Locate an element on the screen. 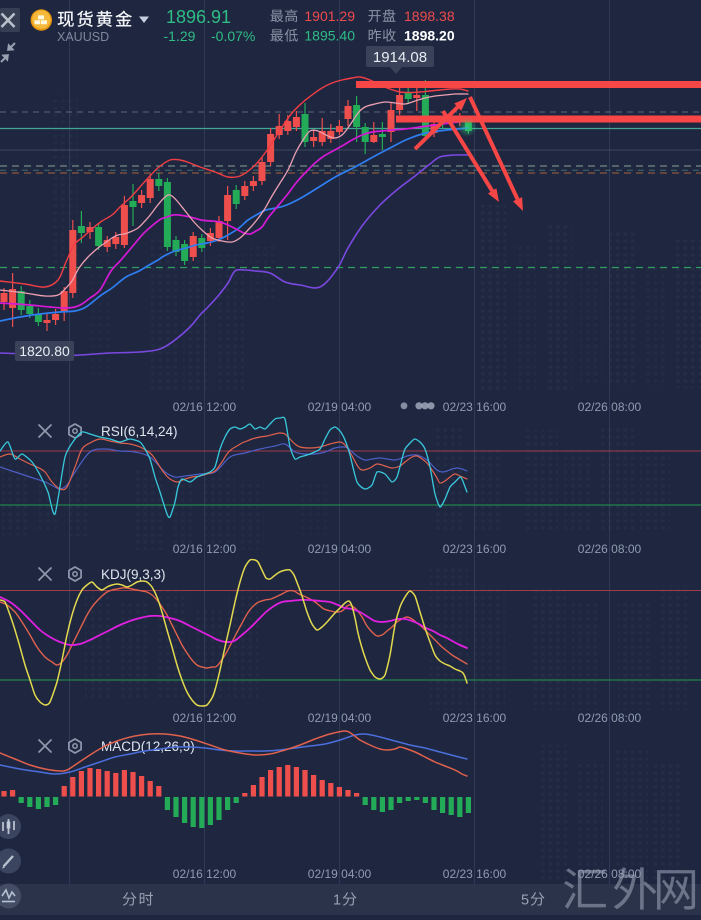  svg-text: 1914.08 is located at coordinates (400, 57).